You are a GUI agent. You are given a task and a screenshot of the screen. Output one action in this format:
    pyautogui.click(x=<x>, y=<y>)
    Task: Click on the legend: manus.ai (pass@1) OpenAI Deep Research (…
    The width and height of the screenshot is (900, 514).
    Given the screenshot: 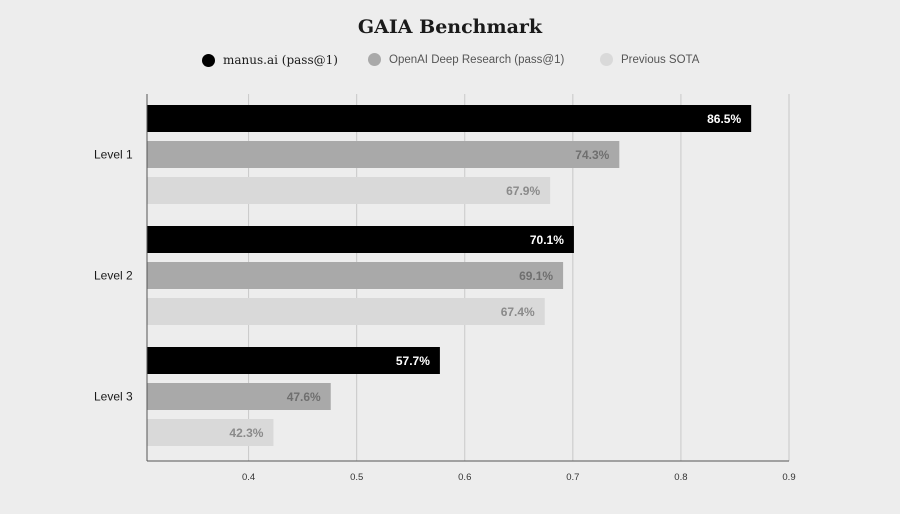 What is the action you would take?
    pyautogui.click(x=450, y=62)
    